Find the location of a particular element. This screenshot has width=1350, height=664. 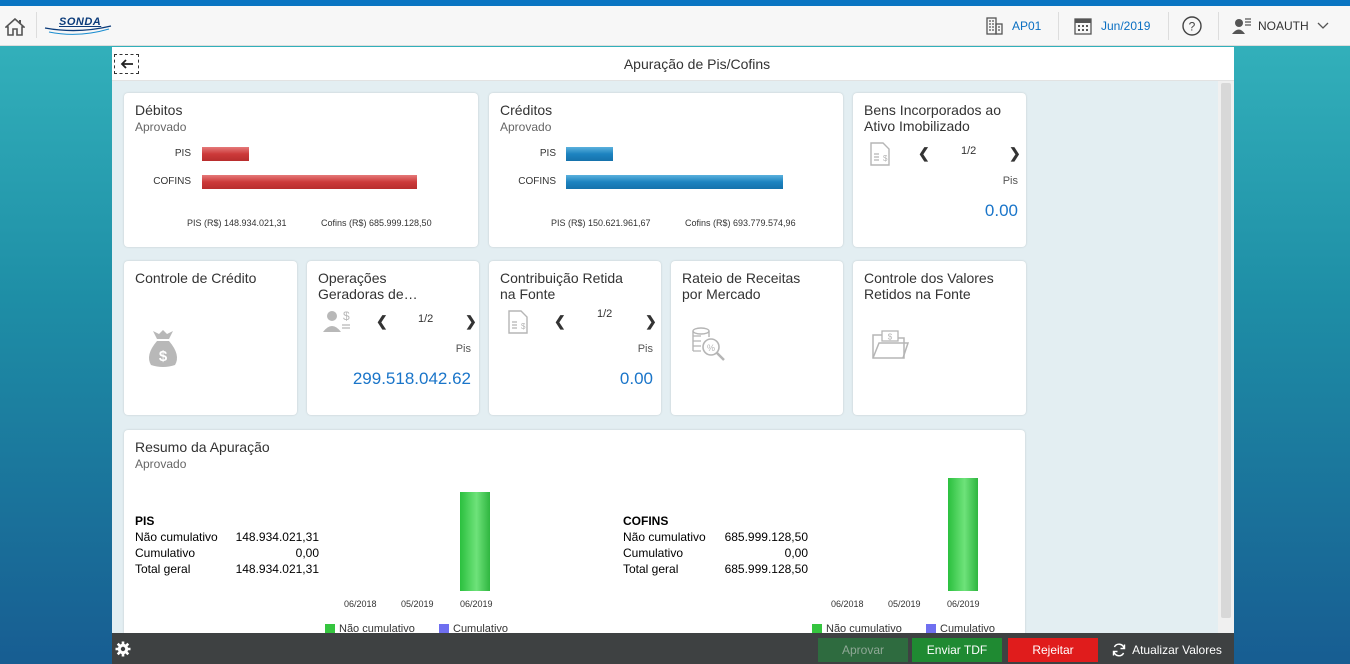

top-accent-line is located at coordinates (675, 3).